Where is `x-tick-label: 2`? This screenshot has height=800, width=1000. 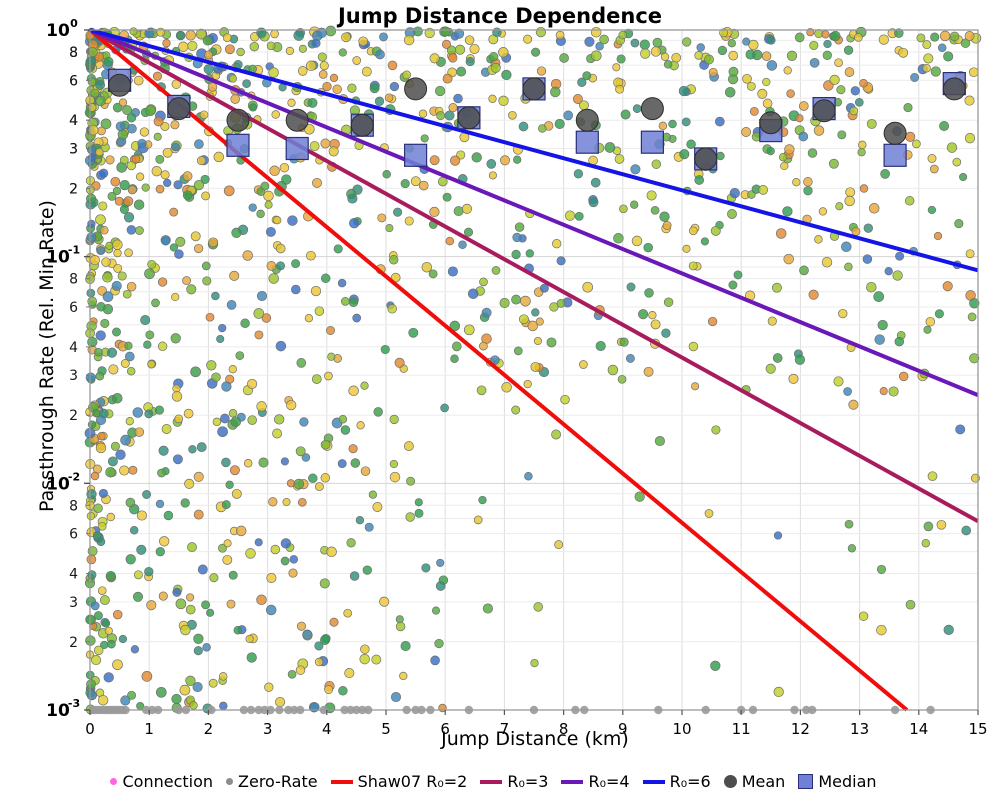 x-tick-label: 2 is located at coordinates (209, 729).